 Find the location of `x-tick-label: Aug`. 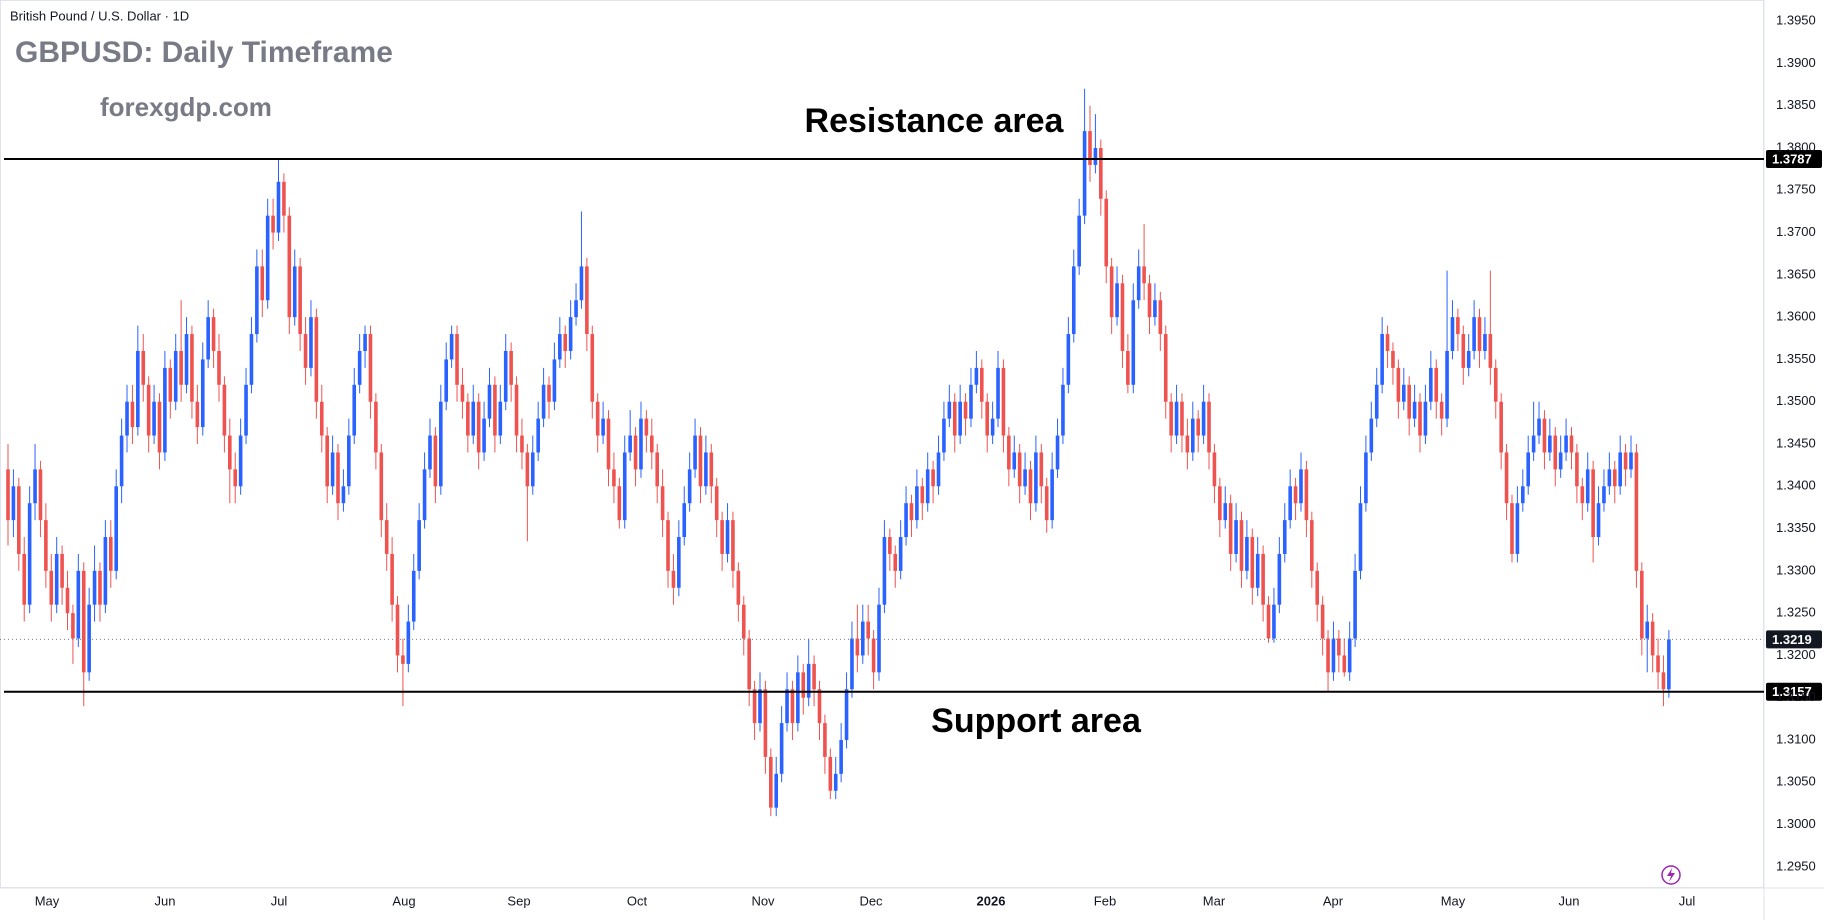

x-tick-label: Aug is located at coordinates (403, 900).